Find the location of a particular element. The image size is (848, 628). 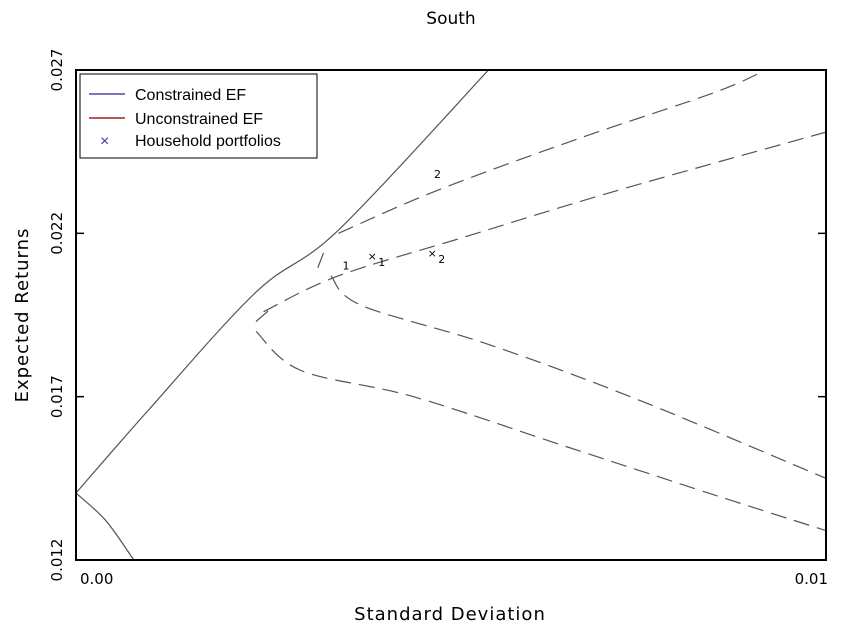

household-point-label-1: 1 is located at coordinates (381, 262).